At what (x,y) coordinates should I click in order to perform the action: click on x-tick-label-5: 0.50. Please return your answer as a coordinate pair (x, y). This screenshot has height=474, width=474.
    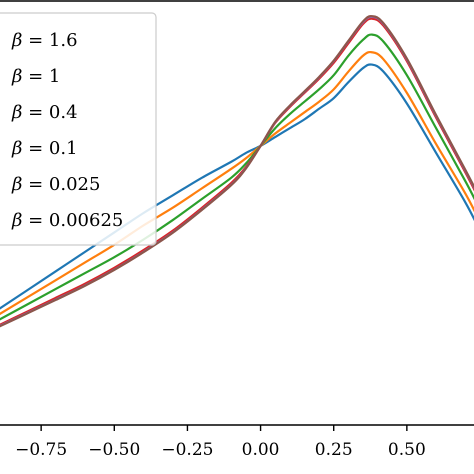
    Looking at the image, I should click on (407, 450).